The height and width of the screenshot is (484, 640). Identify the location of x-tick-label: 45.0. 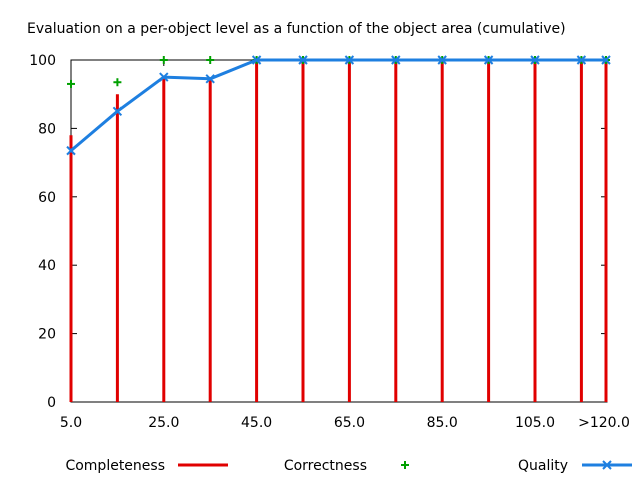
(256, 423).